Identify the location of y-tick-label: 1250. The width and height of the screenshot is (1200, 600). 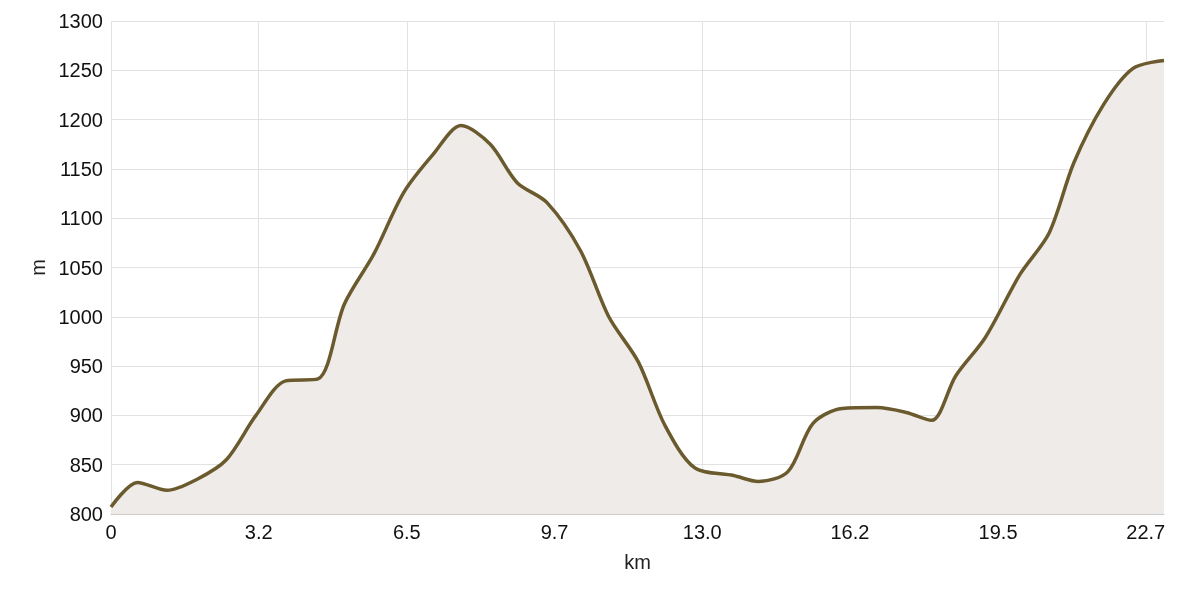
(80, 70).